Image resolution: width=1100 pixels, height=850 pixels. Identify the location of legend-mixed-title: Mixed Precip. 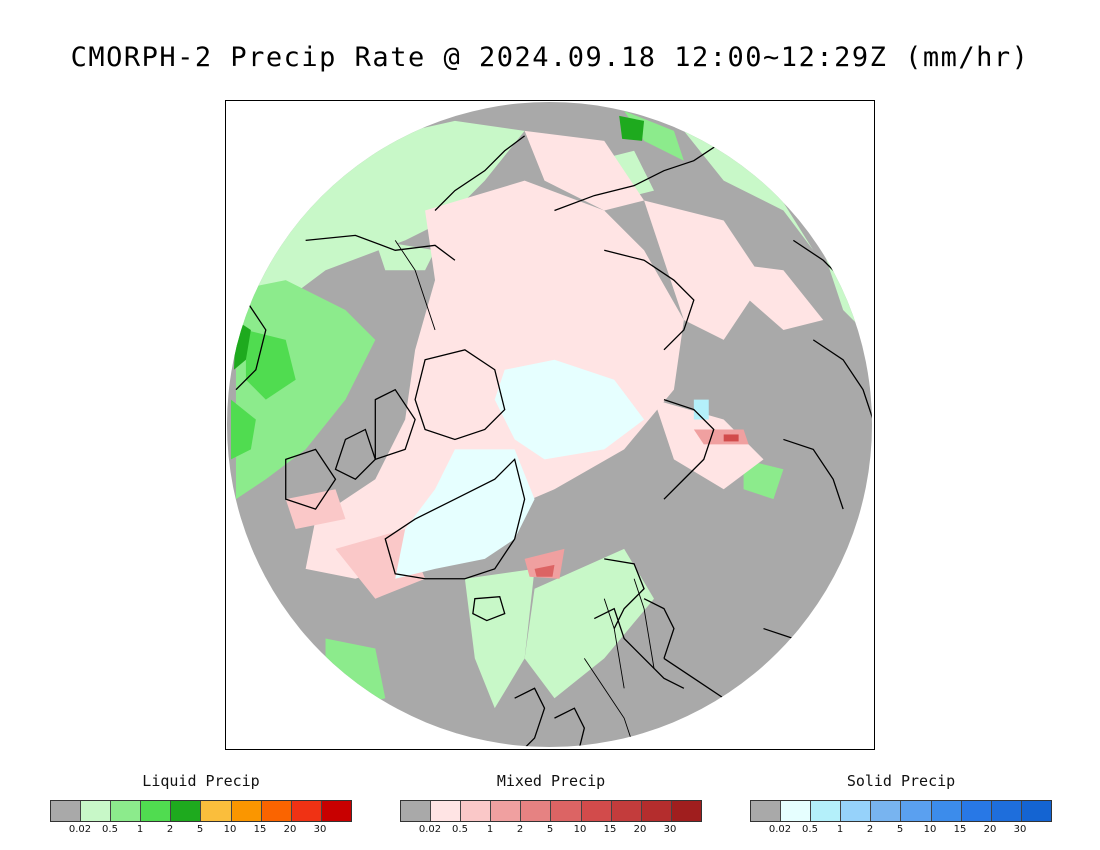
(551, 781).